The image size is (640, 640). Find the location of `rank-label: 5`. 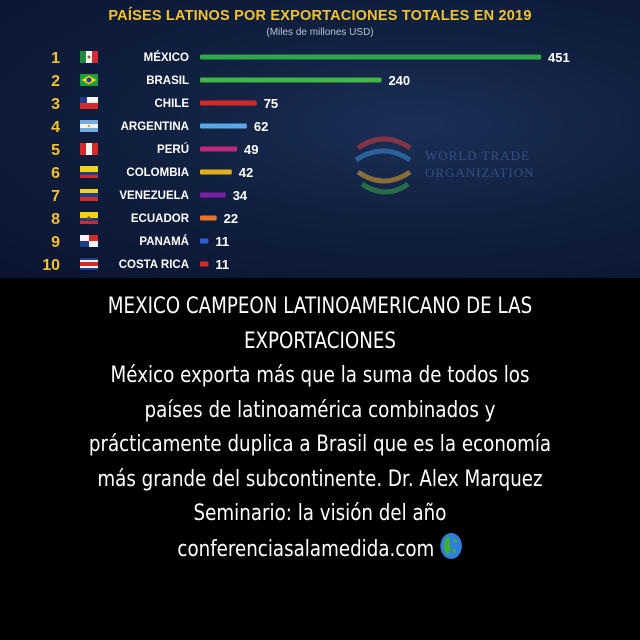

rank-label: 5 is located at coordinates (55, 150).